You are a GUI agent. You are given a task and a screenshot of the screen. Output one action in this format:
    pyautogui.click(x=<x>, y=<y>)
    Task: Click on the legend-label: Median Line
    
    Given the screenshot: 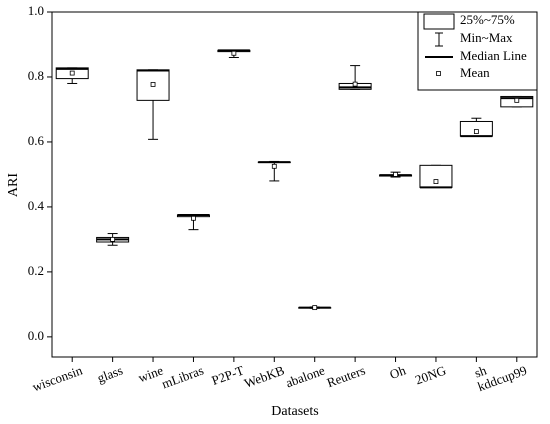 What is the action you would take?
    pyautogui.click(x=493, y=55)
    